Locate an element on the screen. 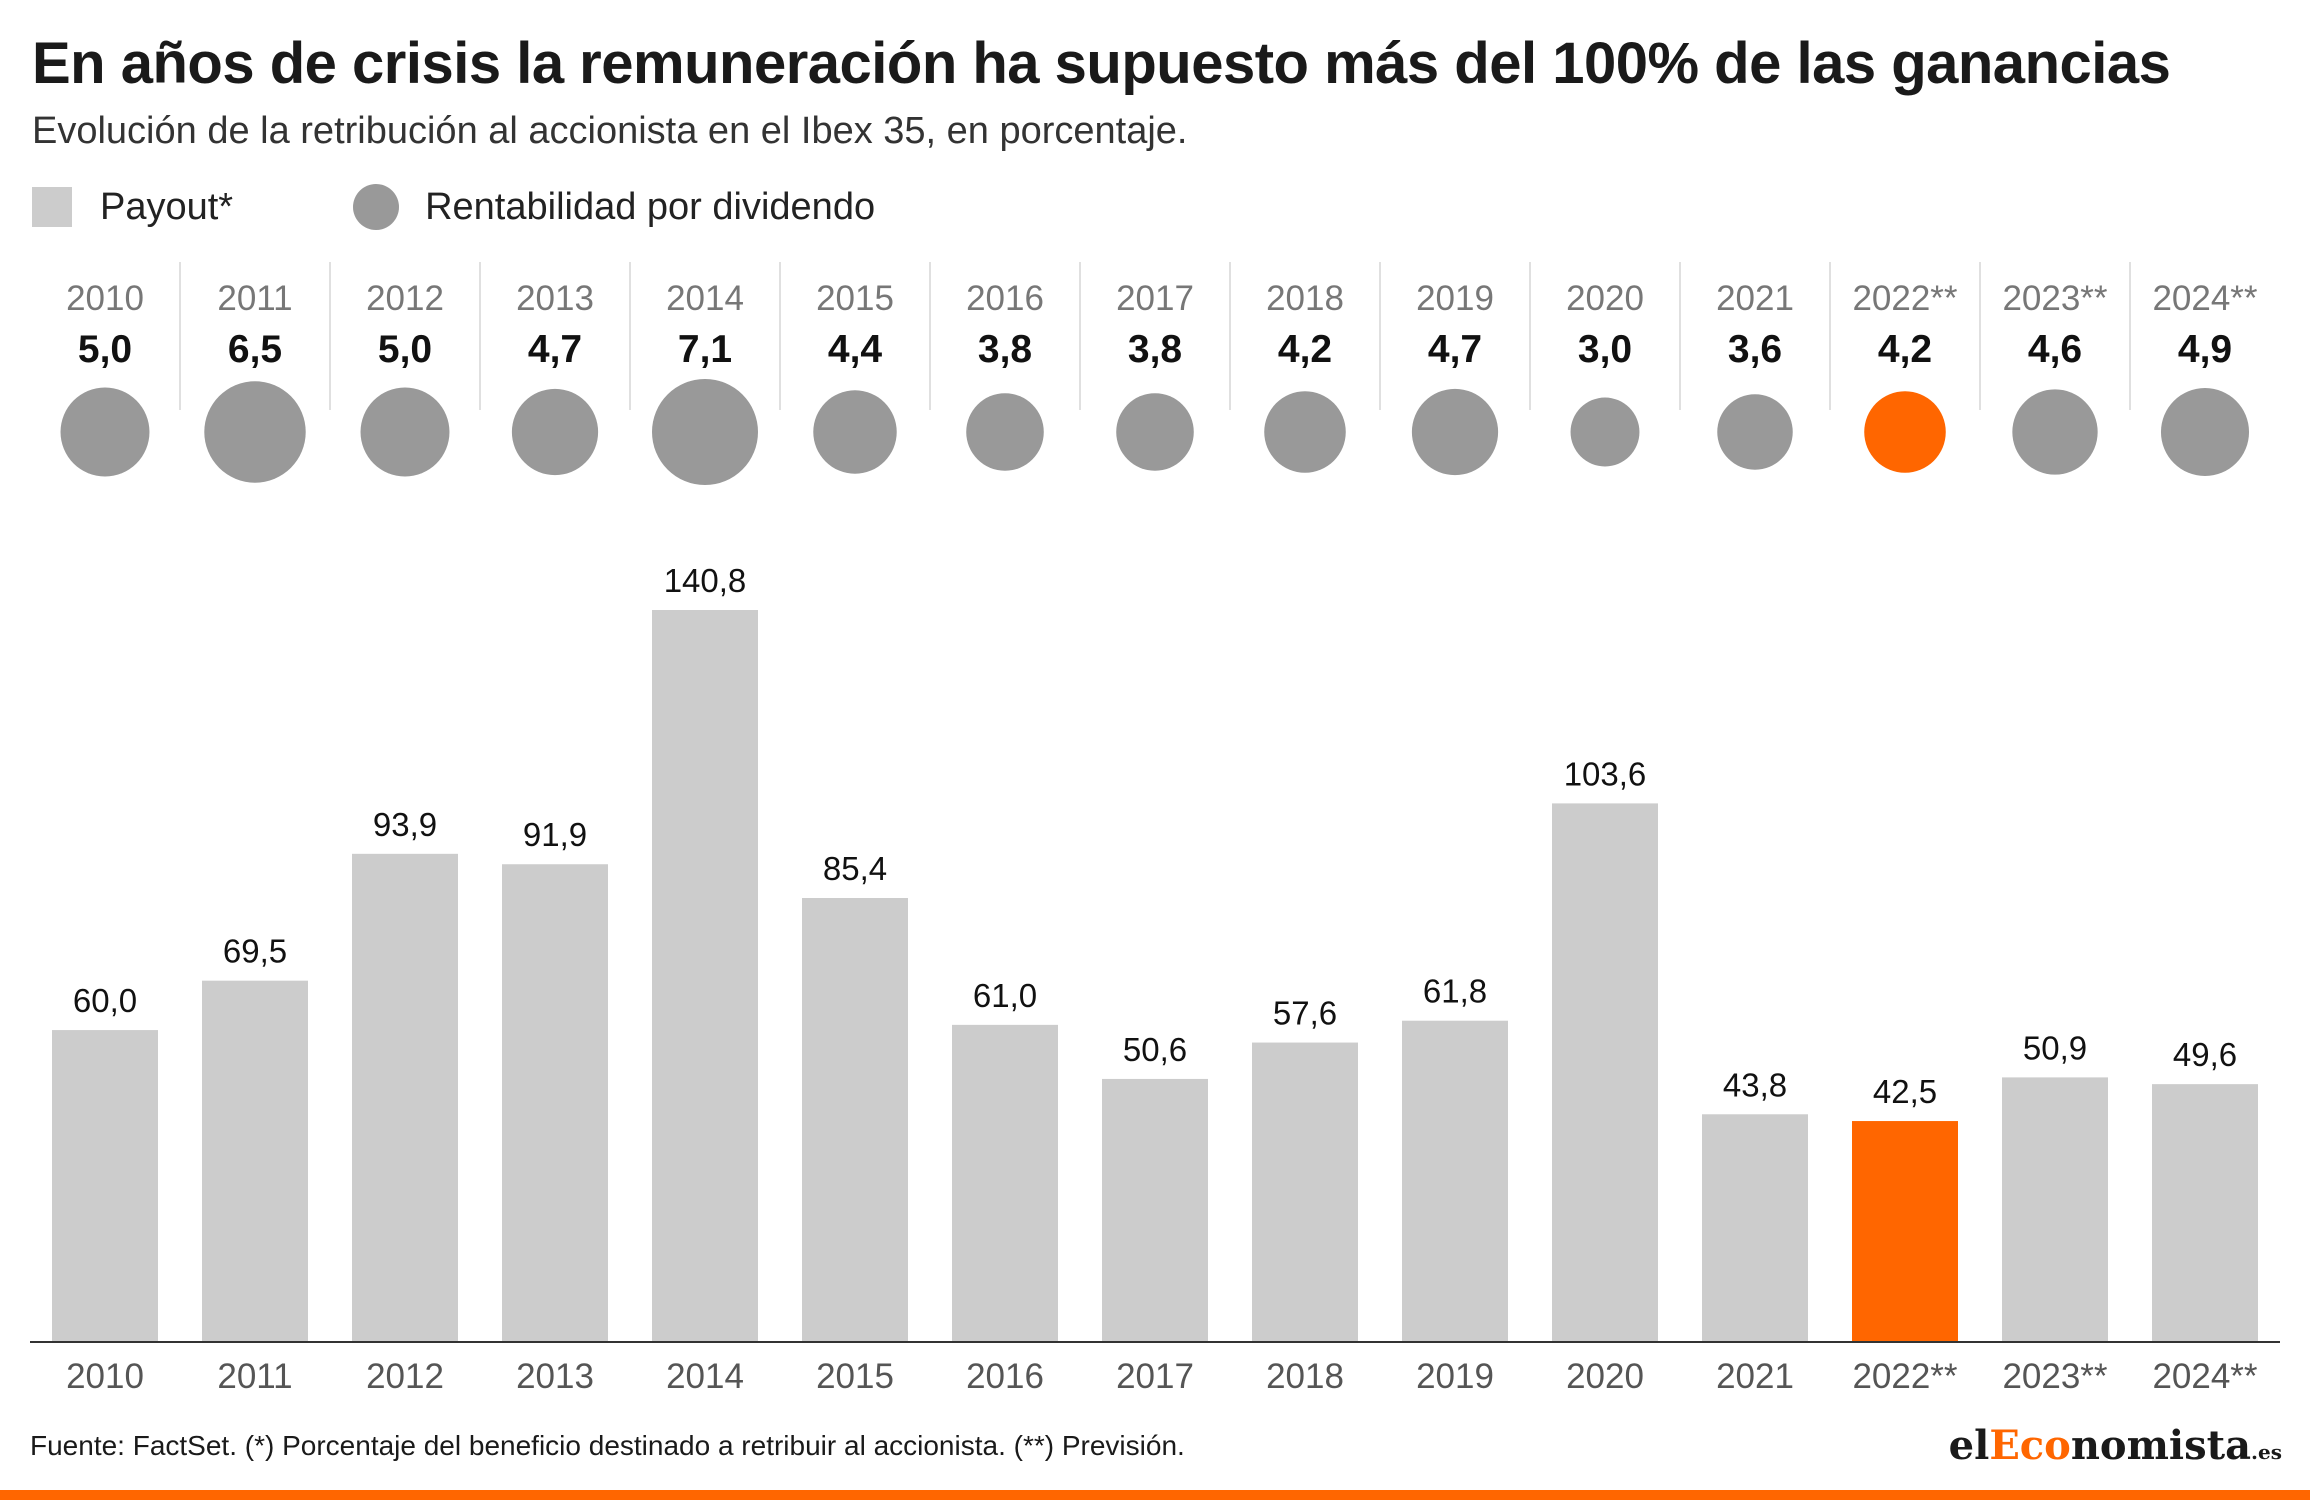  yield-value-label: 4,9 is located at coordinates (2205, 349).